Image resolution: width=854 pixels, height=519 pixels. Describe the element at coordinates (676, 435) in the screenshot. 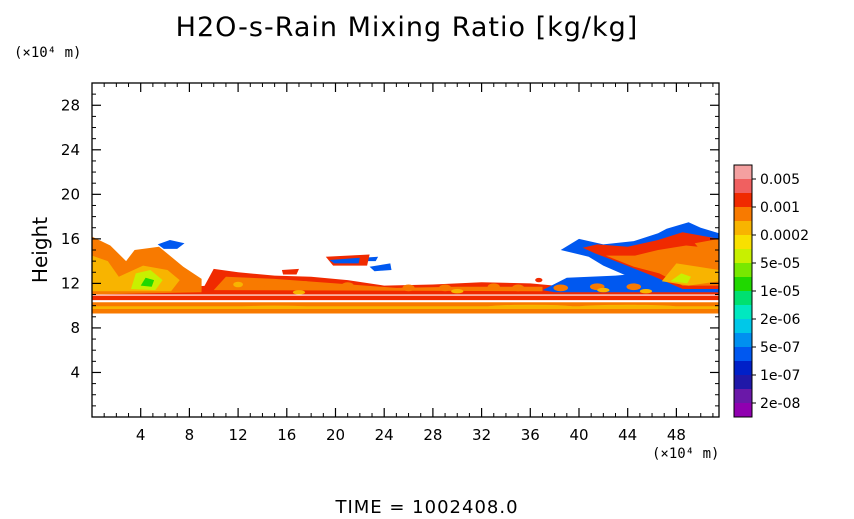

I see `x-tick-label: 48` at that location.